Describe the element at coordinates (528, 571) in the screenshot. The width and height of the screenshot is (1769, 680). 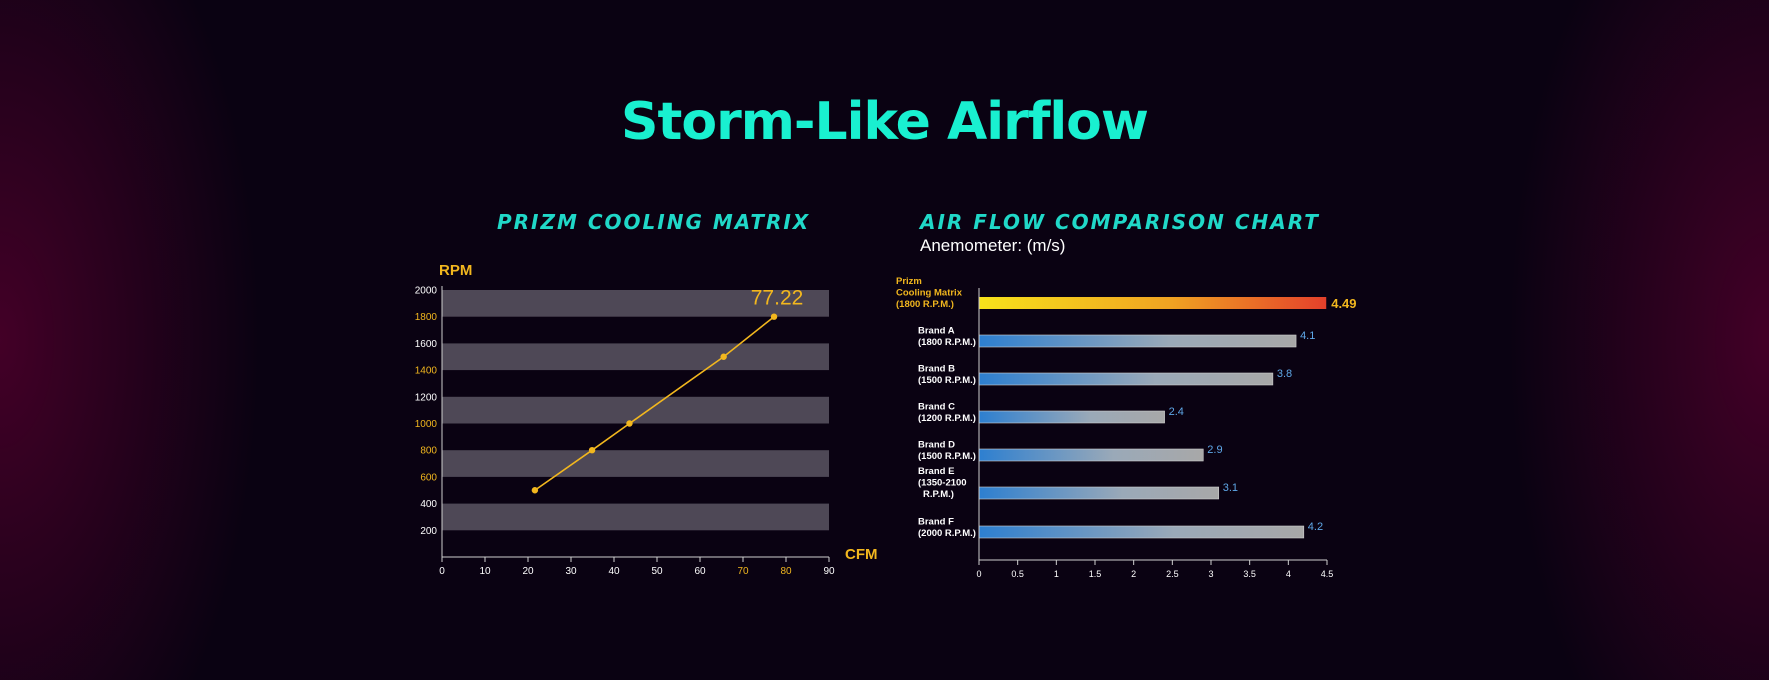
I see `x-tick-label: 20` at that location.